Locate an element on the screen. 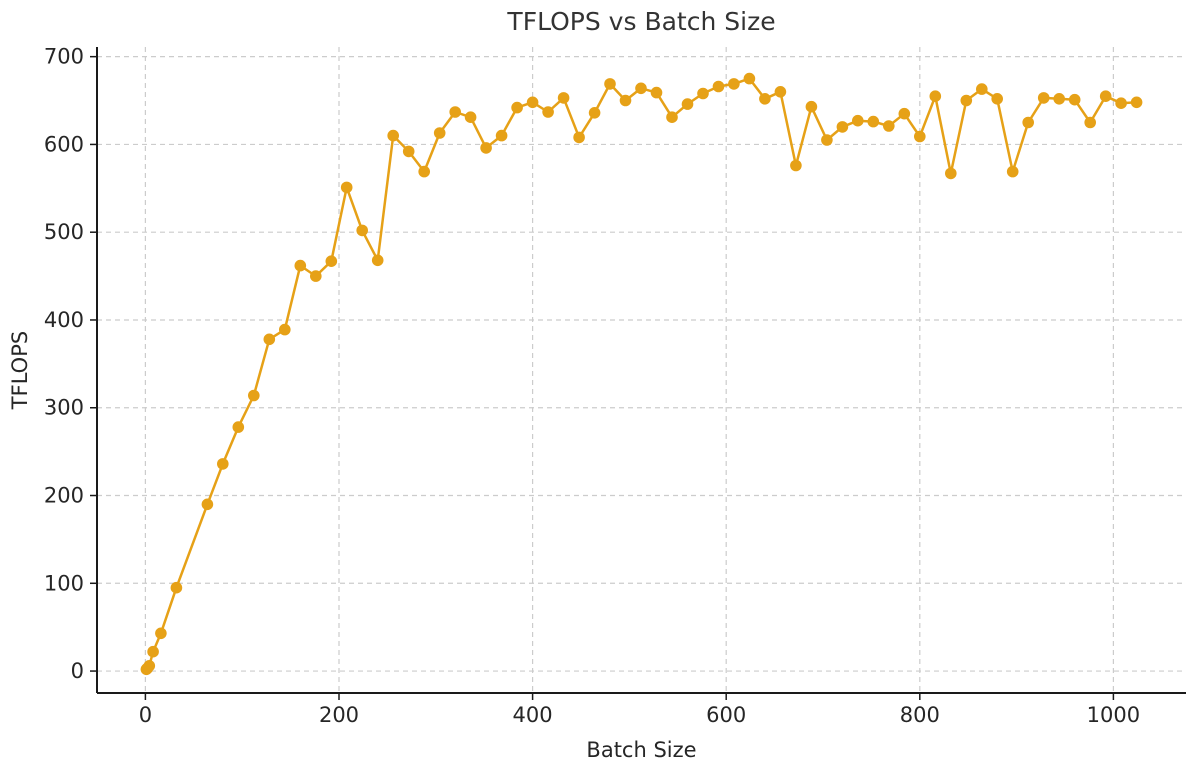 The image size is (1200, 774). x-tick-label: 0 is located at coordinates (145, 715).